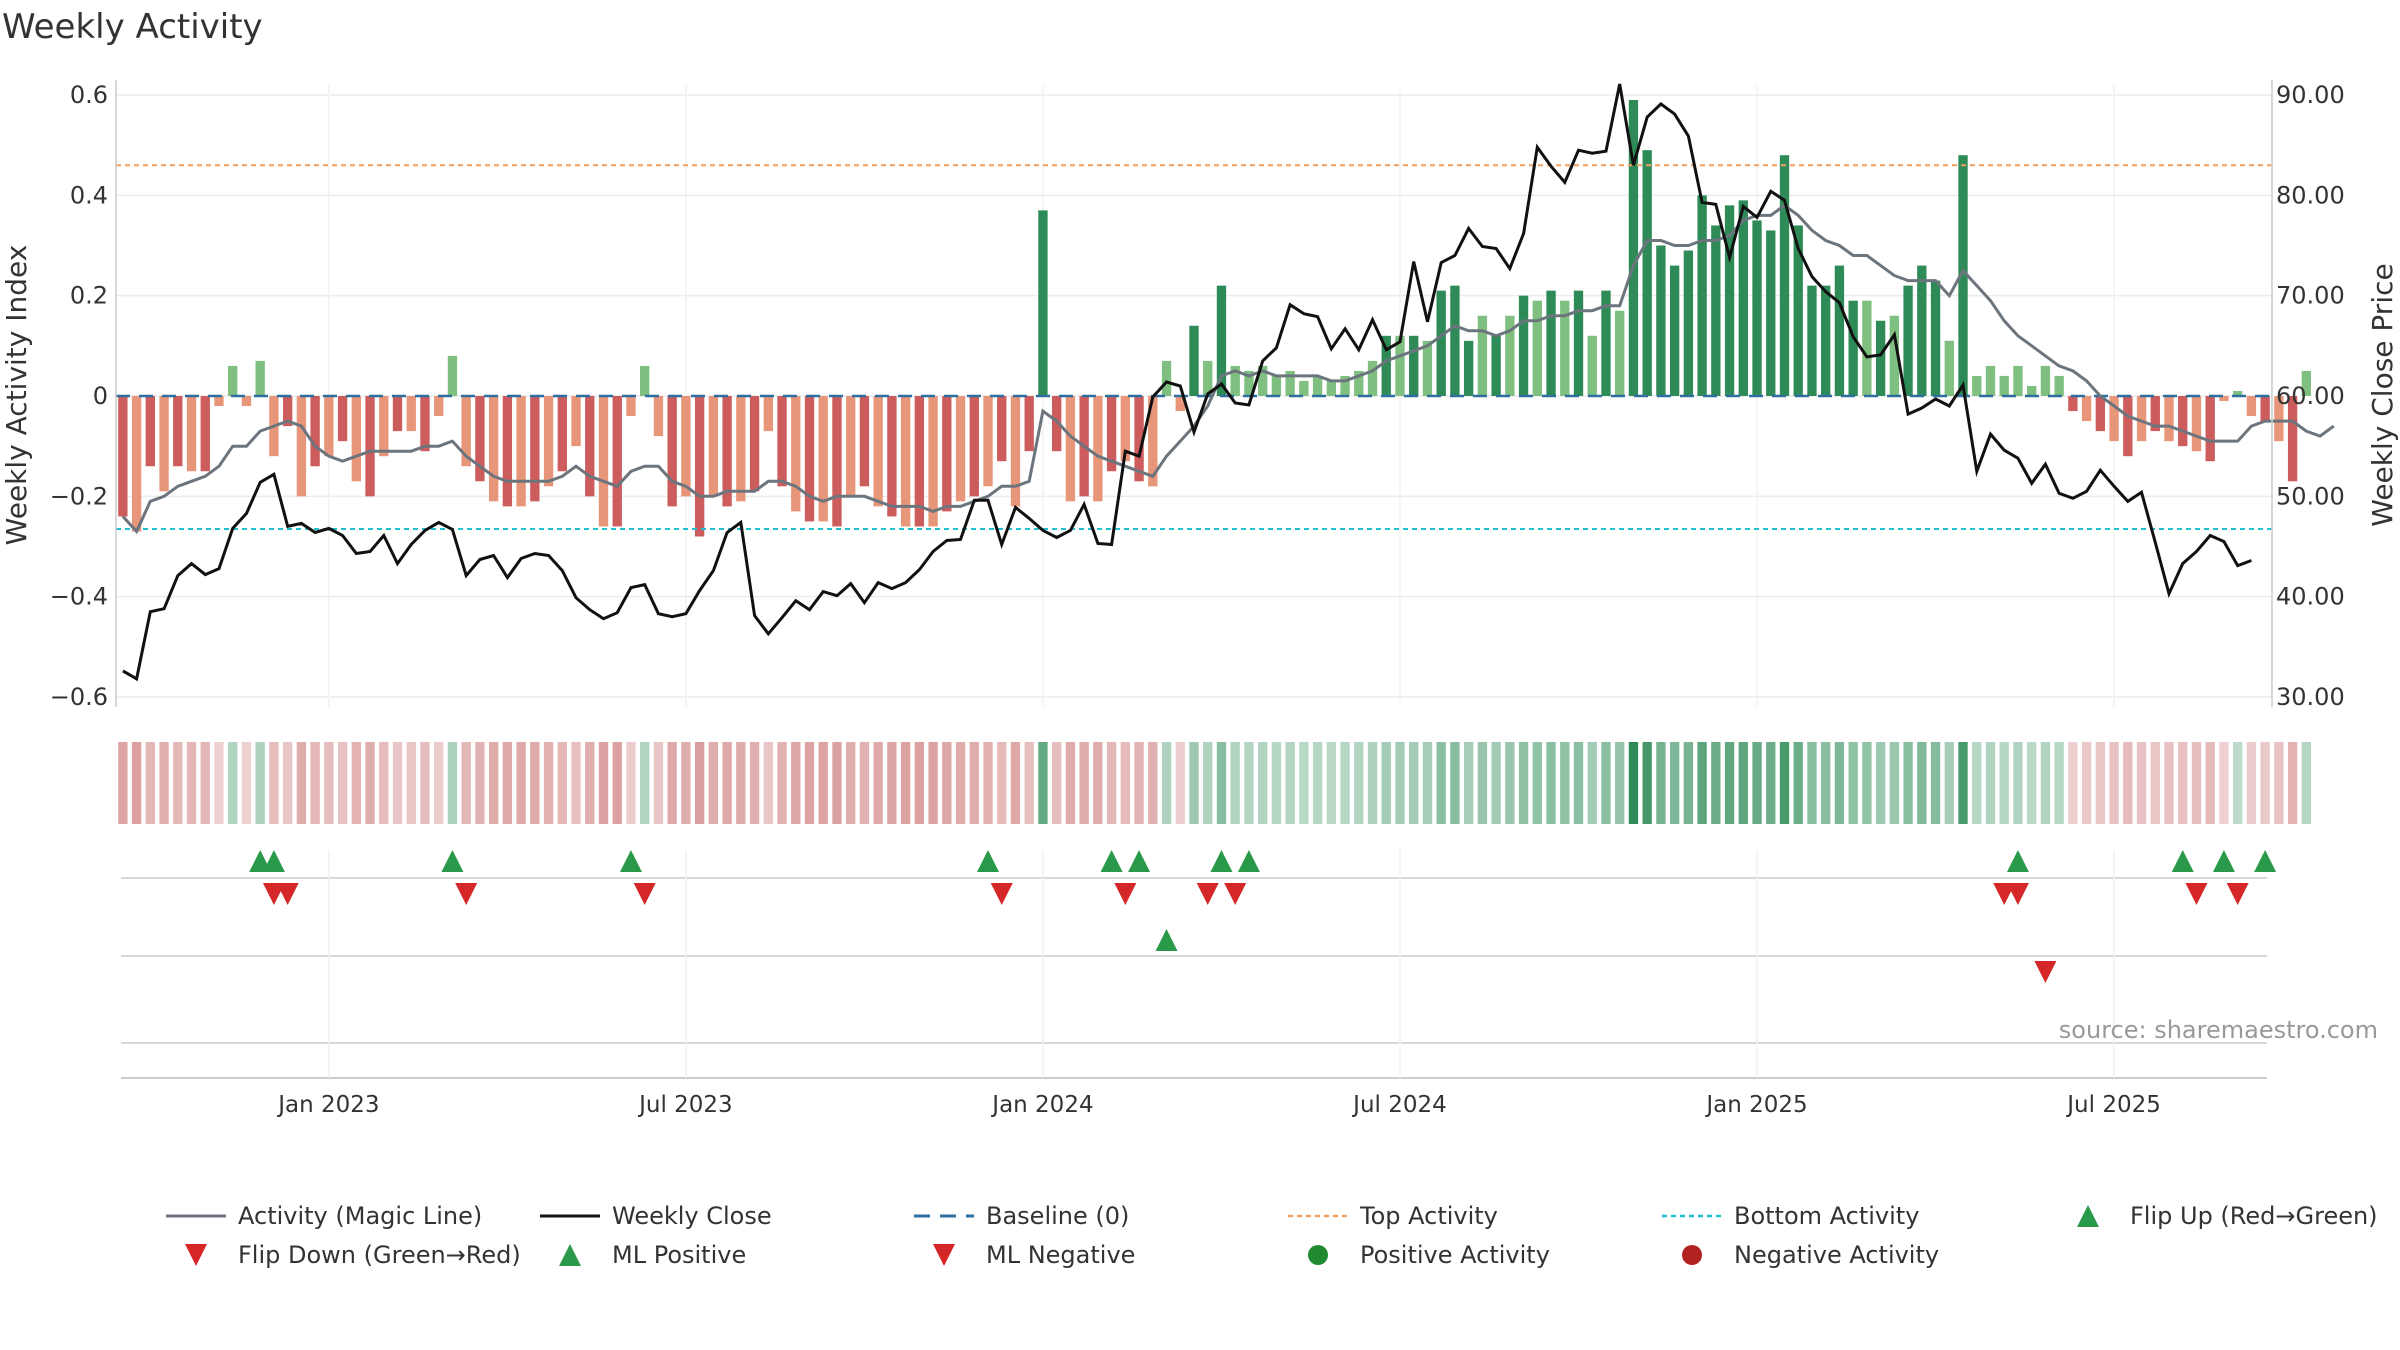 This screenshot has height=1350, width=2400. I want to click on legend-swatch-circle, so click(1318, 1255).